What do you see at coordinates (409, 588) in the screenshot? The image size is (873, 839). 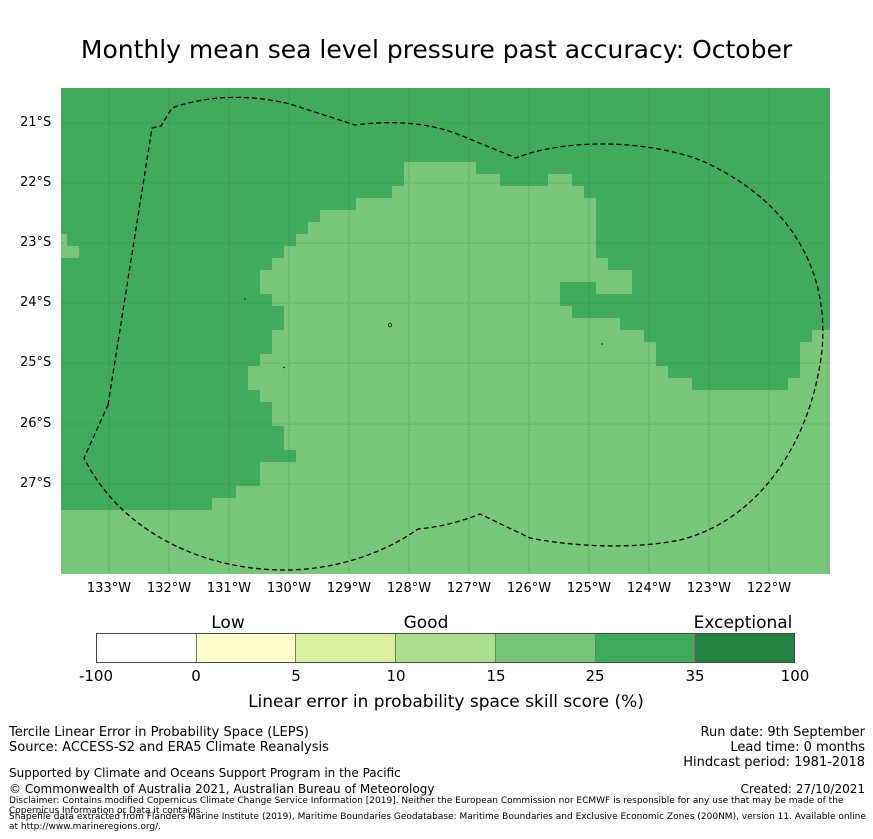 I see `lon-label-128w: 128°W` at bounding box center [409, 588].